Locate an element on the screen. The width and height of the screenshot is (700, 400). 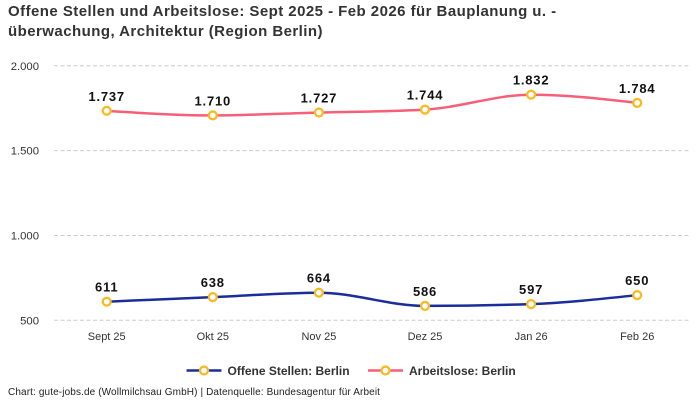
svg-text: Arbeitslose: Berlin is located at coordinates (462, 371).